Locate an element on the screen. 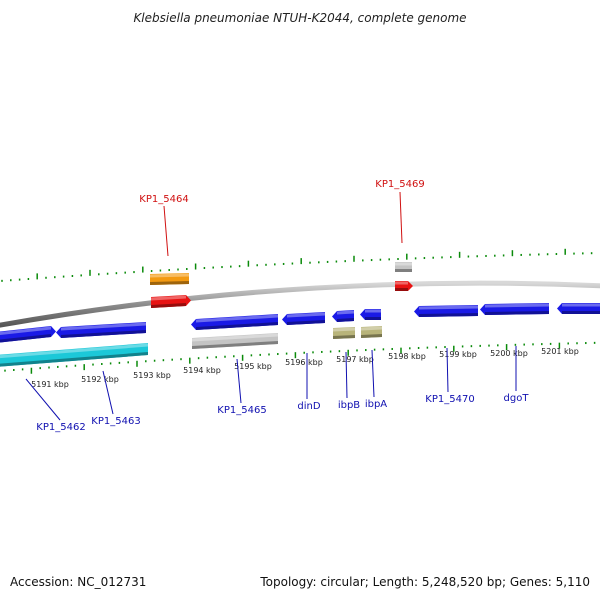  gene-callout: KP1_5464 is located at coordinates (164, 225).